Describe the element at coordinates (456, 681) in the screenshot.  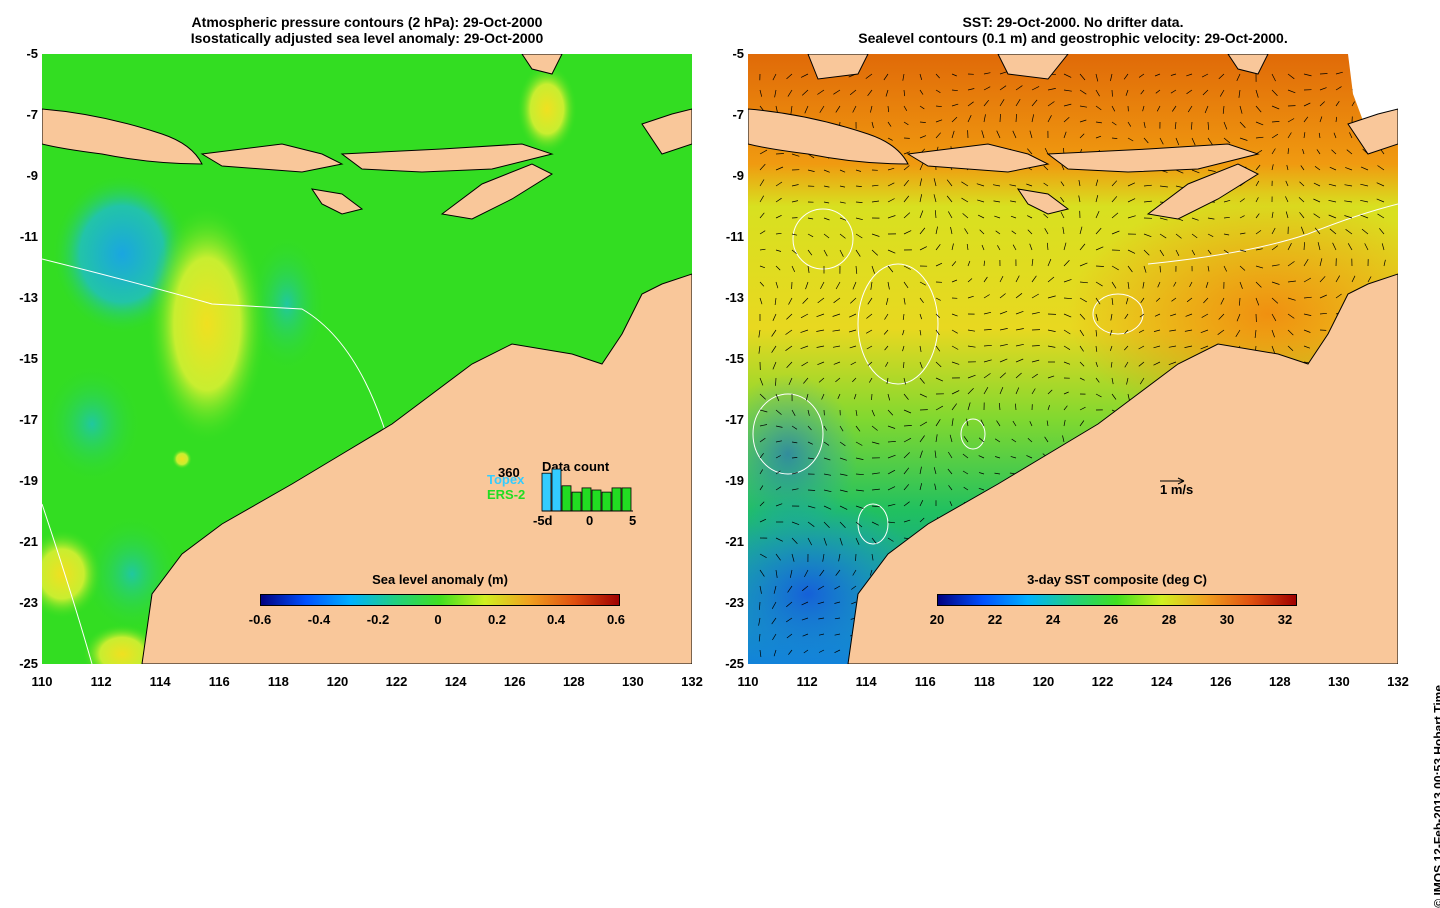
I see `left-x-tick-label: 124` at that location.